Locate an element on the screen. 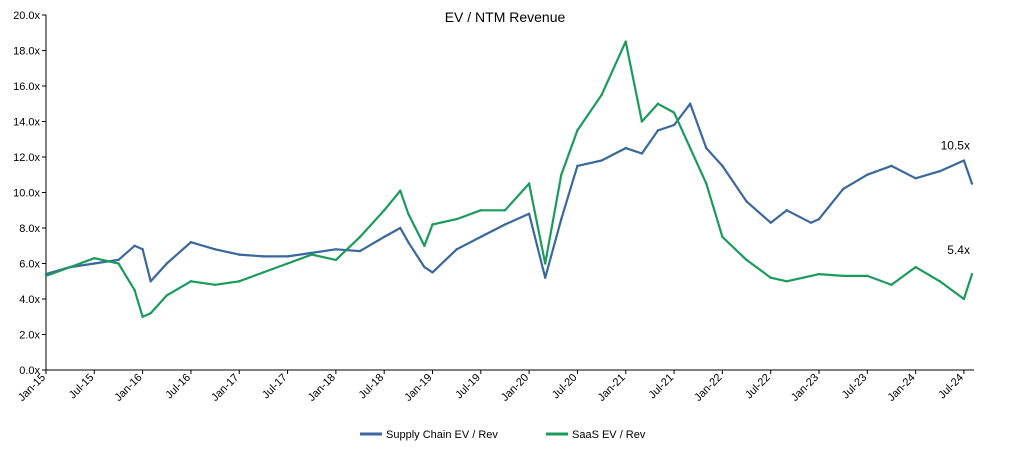  y-tick-label: 8.0x is located at coordinates (29, 229).